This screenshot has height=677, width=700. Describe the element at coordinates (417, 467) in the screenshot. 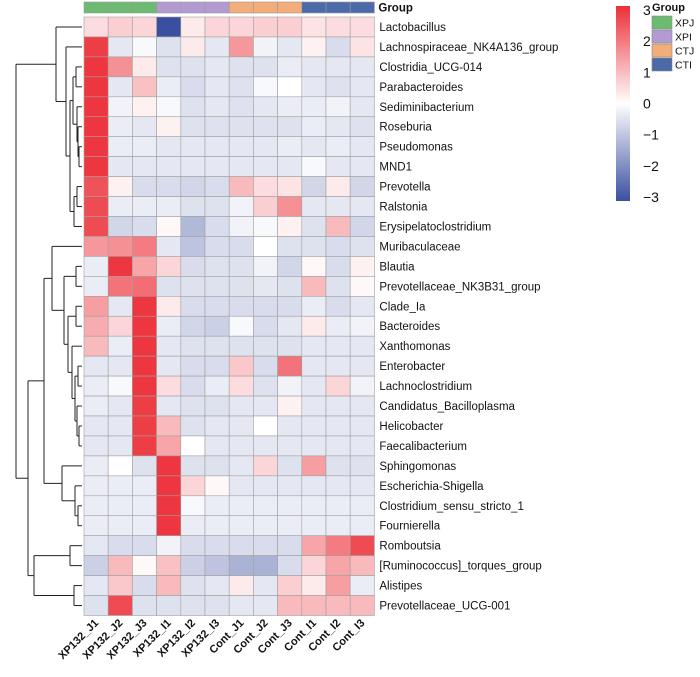

I see `row-label: Sphingomonas` at that location.